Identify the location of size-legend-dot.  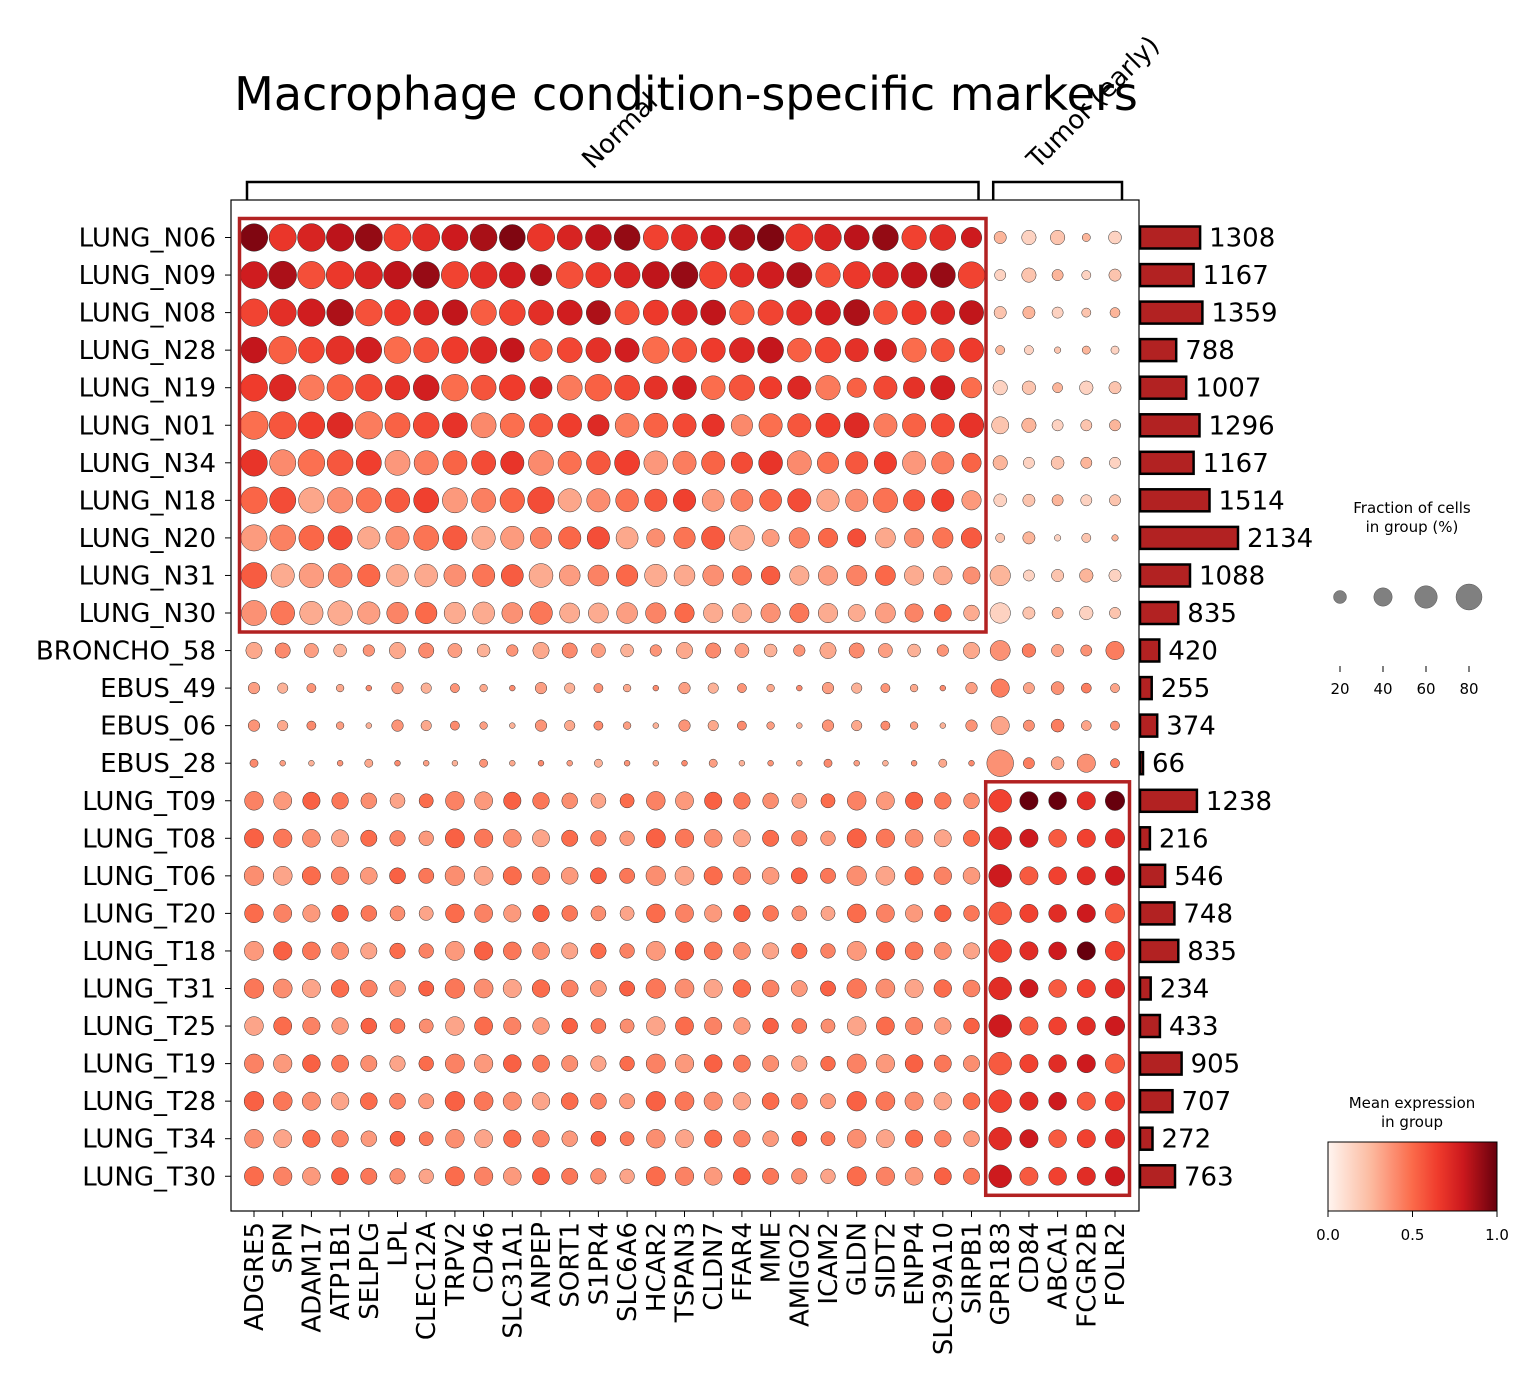
(1383, 597).